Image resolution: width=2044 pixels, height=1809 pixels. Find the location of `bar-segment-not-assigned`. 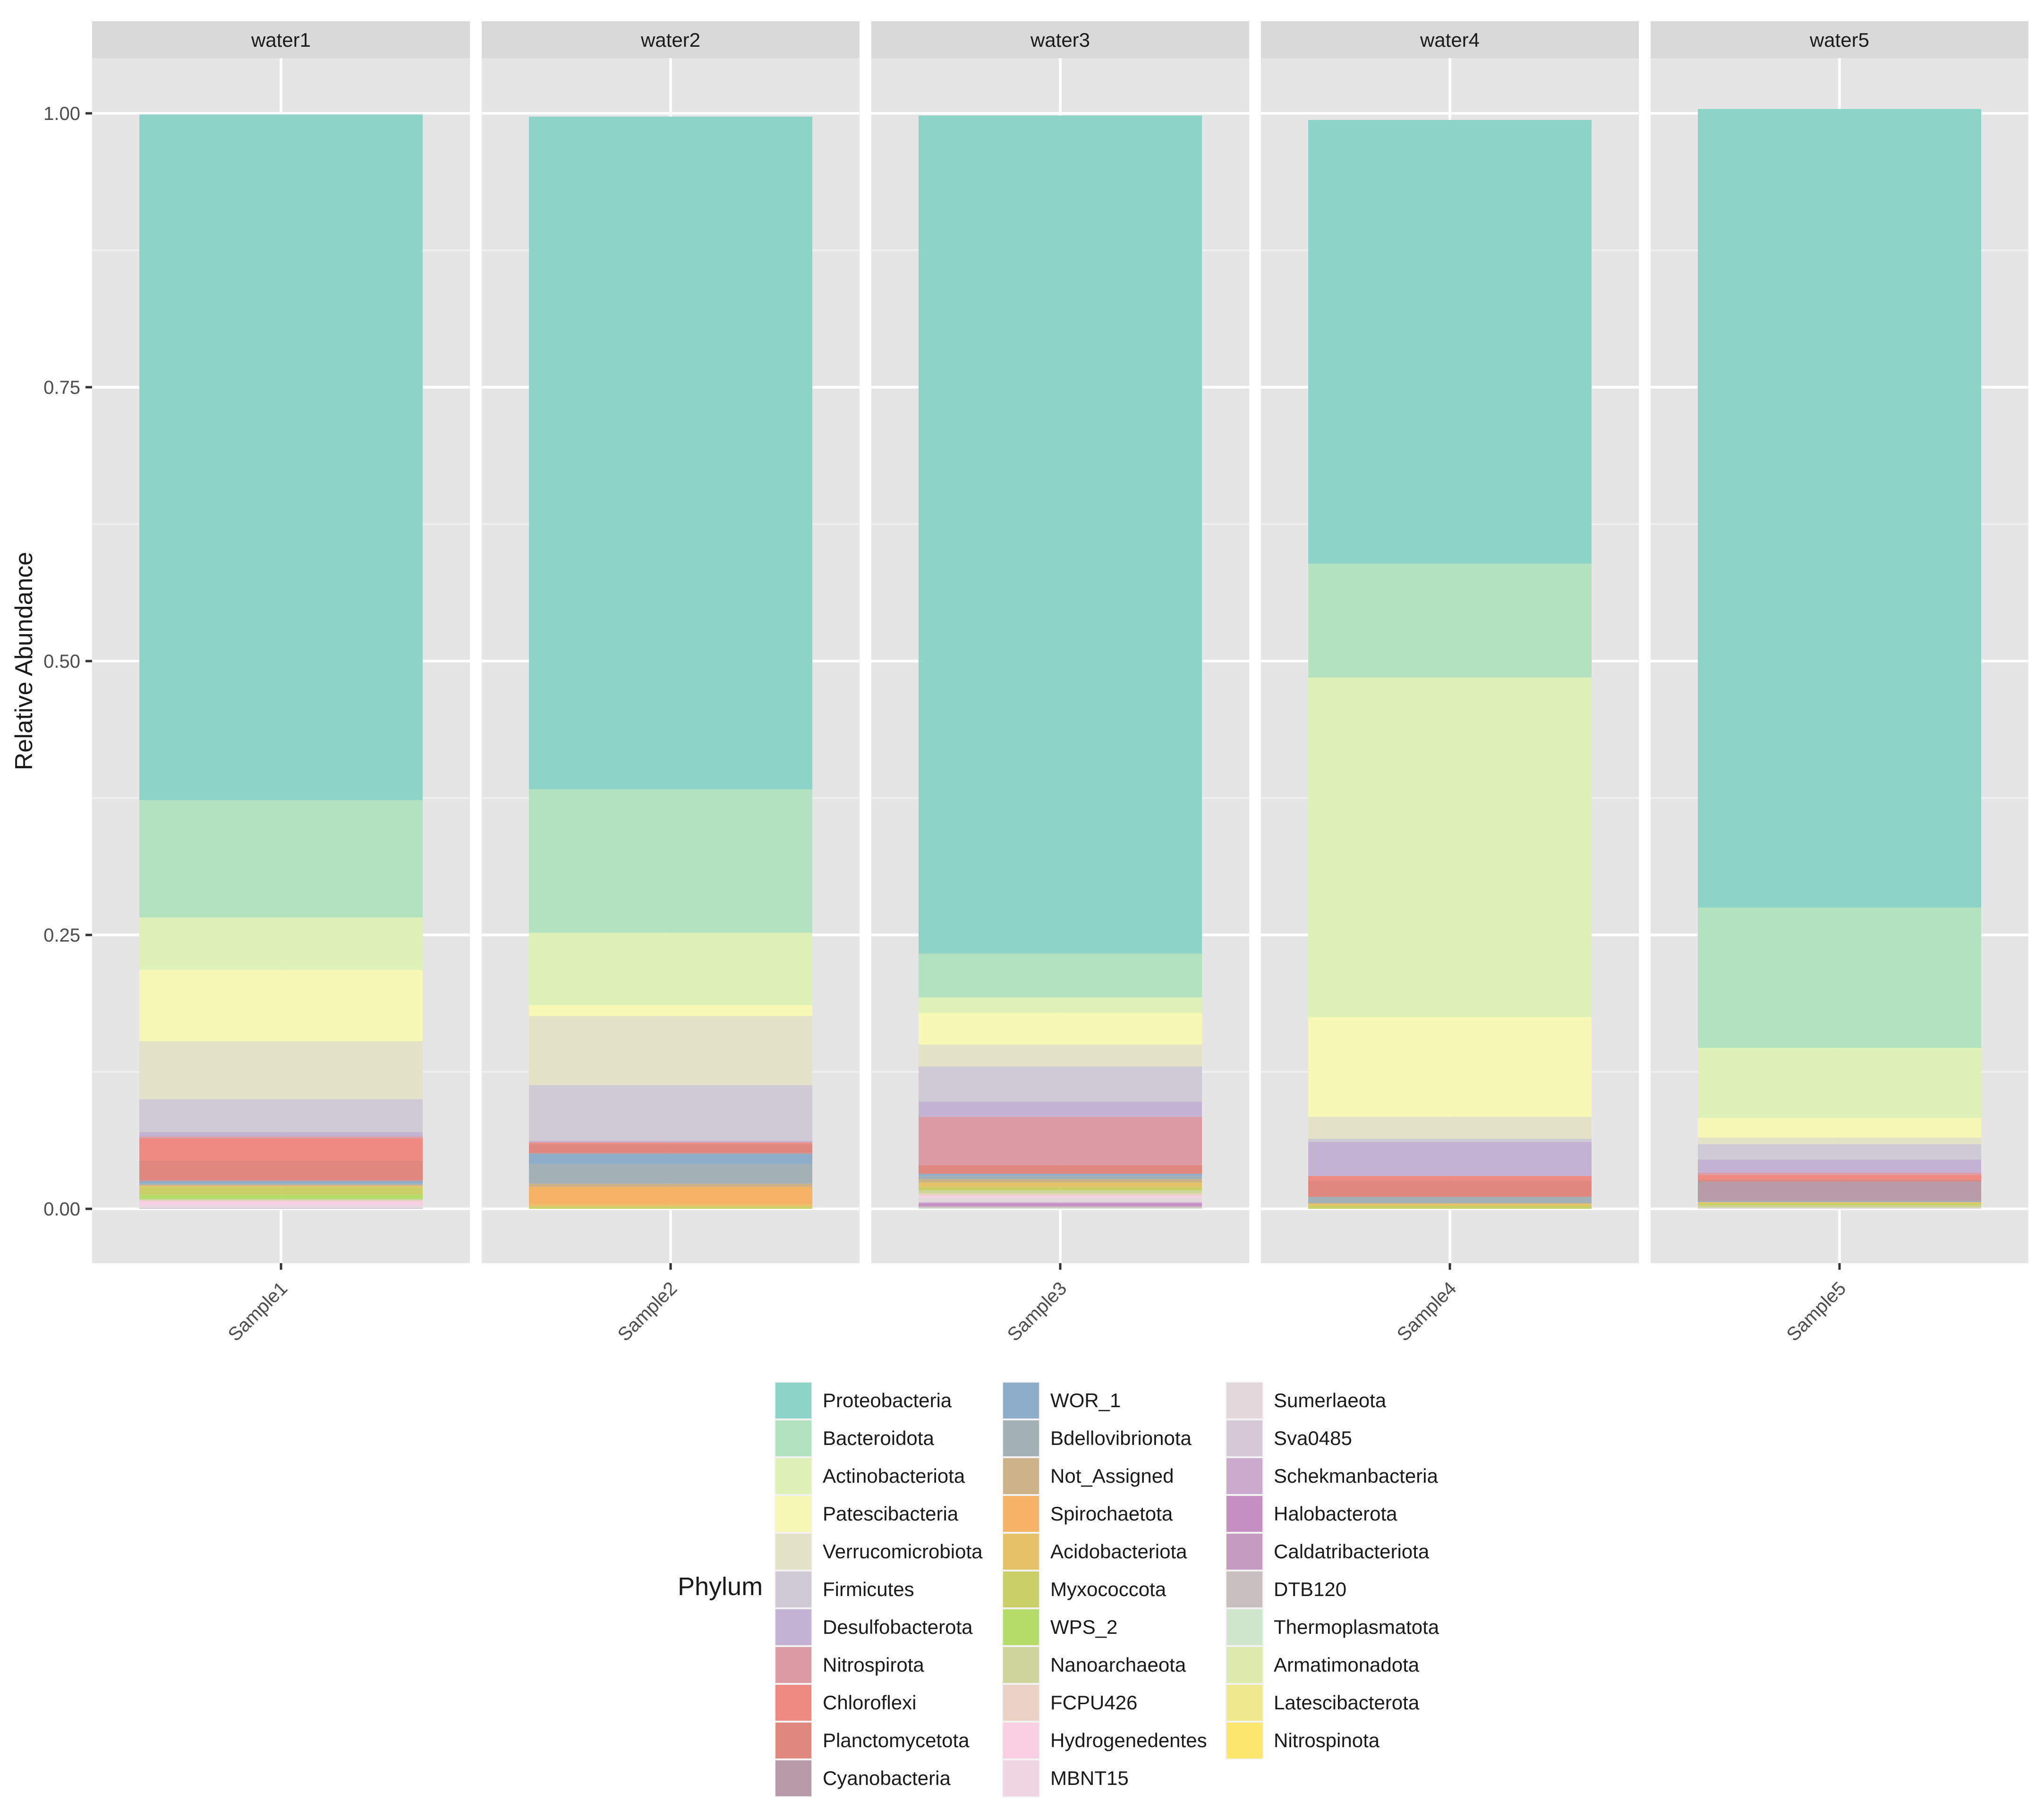

bar-segment-not-assigned is located at coordinates (670, 1185).